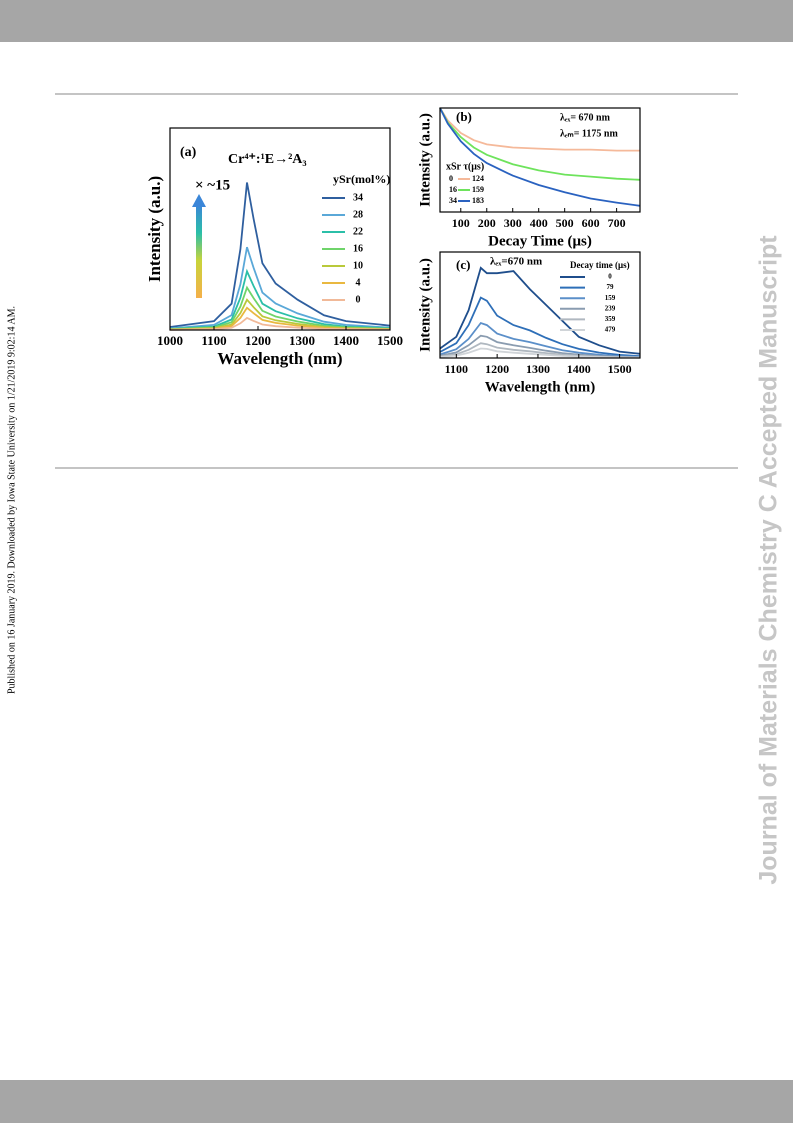  Describe the element at coordinates (611, 287) in the screenshot. I see `legend-label: 79` at that location.